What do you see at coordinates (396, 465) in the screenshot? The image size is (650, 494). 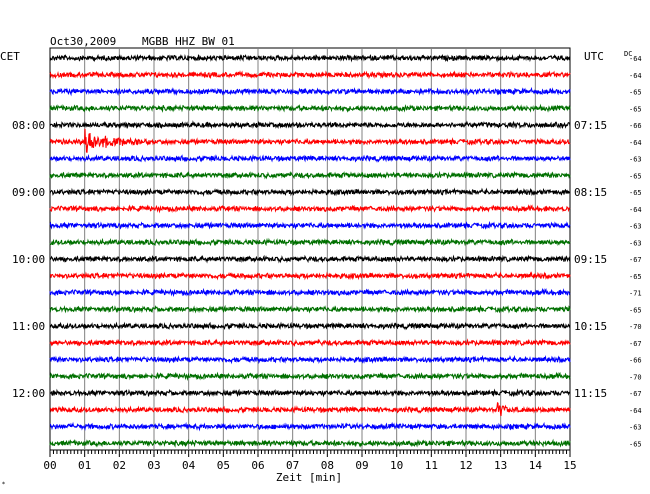 I see `x-tick-label: 10` at bounding box center [396, 465].